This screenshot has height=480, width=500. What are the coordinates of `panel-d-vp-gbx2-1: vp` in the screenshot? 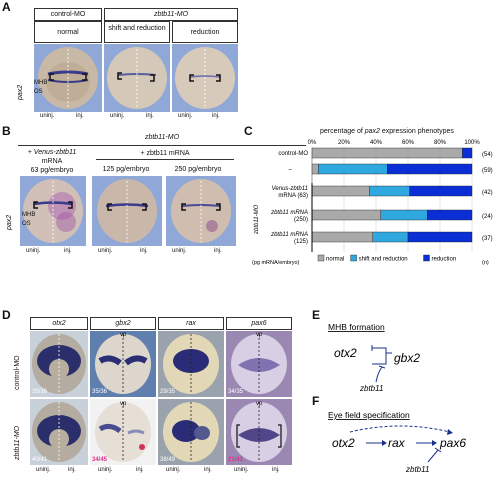 It's located at (123, 335).